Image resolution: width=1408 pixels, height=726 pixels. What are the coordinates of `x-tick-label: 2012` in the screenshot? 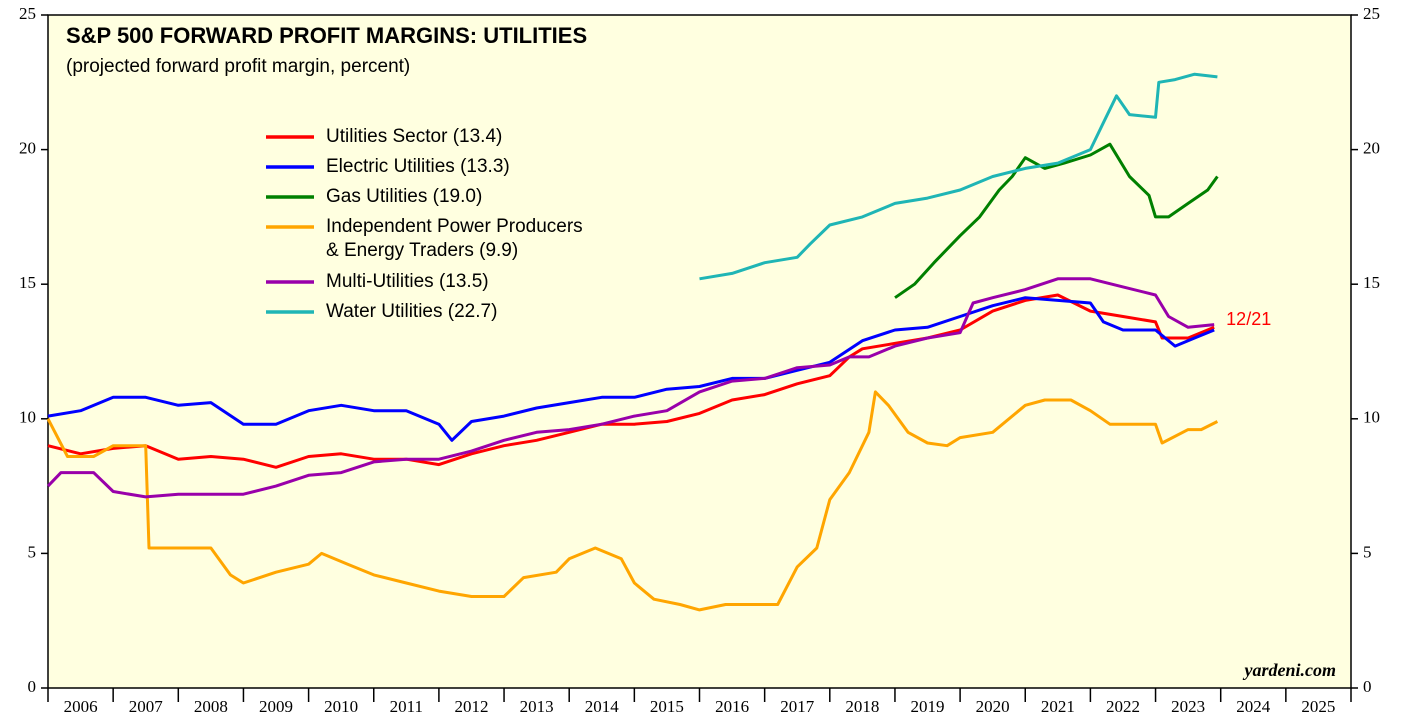 It's located at (471, 706).